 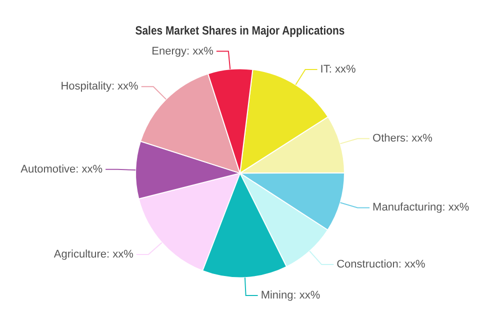 What do you see at coordinates (99, 86) in the screenshot?
I see `slice-label: Hospitality: xx%` at bounding box center [99, 86].